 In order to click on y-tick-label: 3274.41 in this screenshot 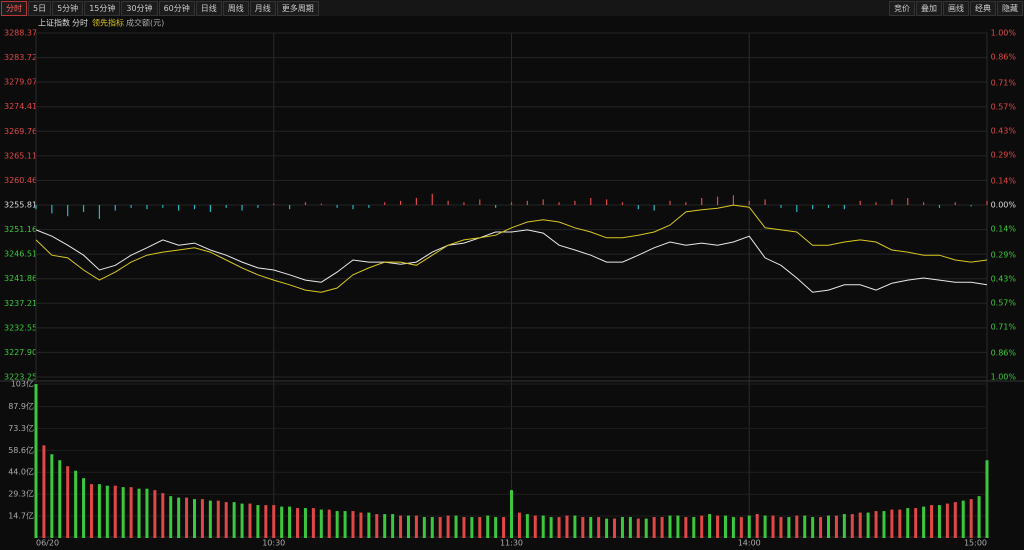, I will do `click(20, 106)`.